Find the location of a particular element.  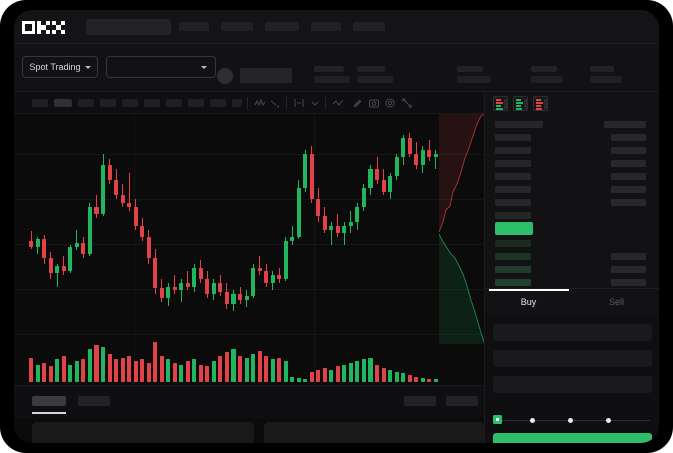

total-field is located at coordinates (572, 384).